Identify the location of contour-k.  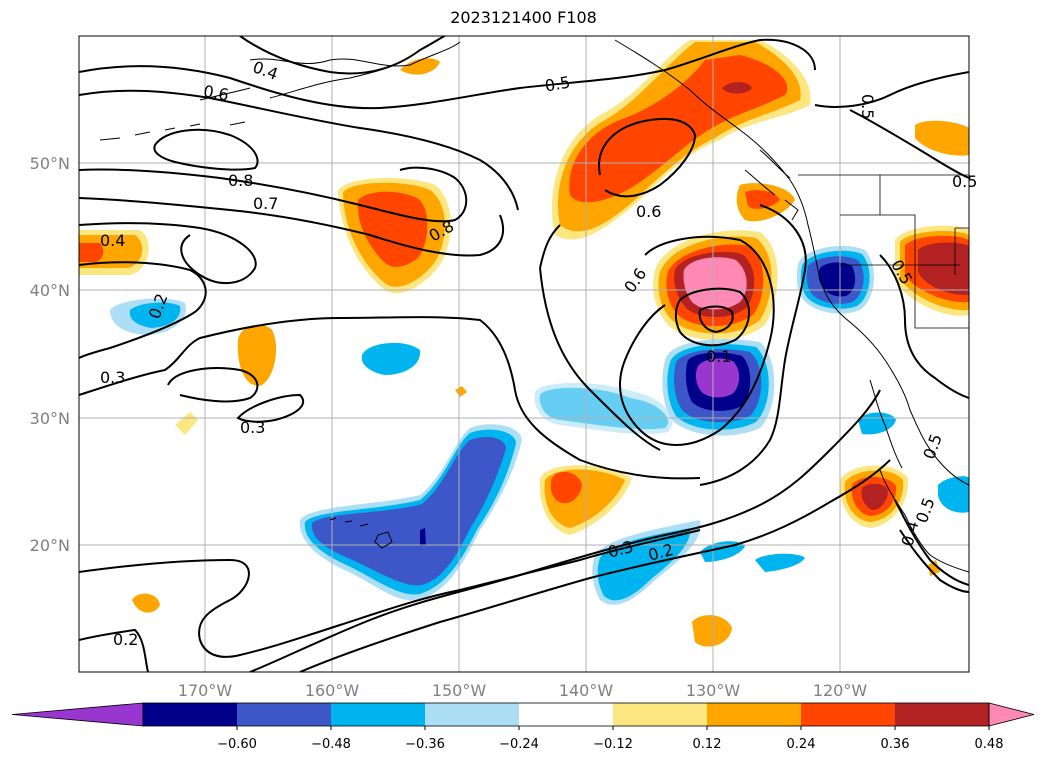
(270, 408).